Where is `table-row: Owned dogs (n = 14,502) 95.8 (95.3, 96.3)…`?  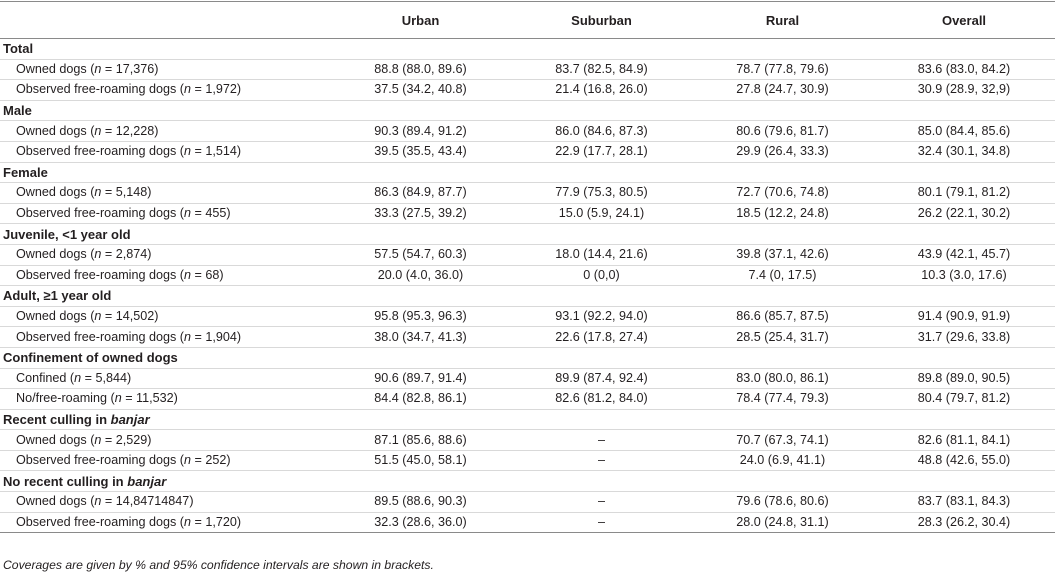
table-row: Owned dogs (n = 14,502) 95.8 (95.3, 96.3)… is located at coordinates (527, 317).